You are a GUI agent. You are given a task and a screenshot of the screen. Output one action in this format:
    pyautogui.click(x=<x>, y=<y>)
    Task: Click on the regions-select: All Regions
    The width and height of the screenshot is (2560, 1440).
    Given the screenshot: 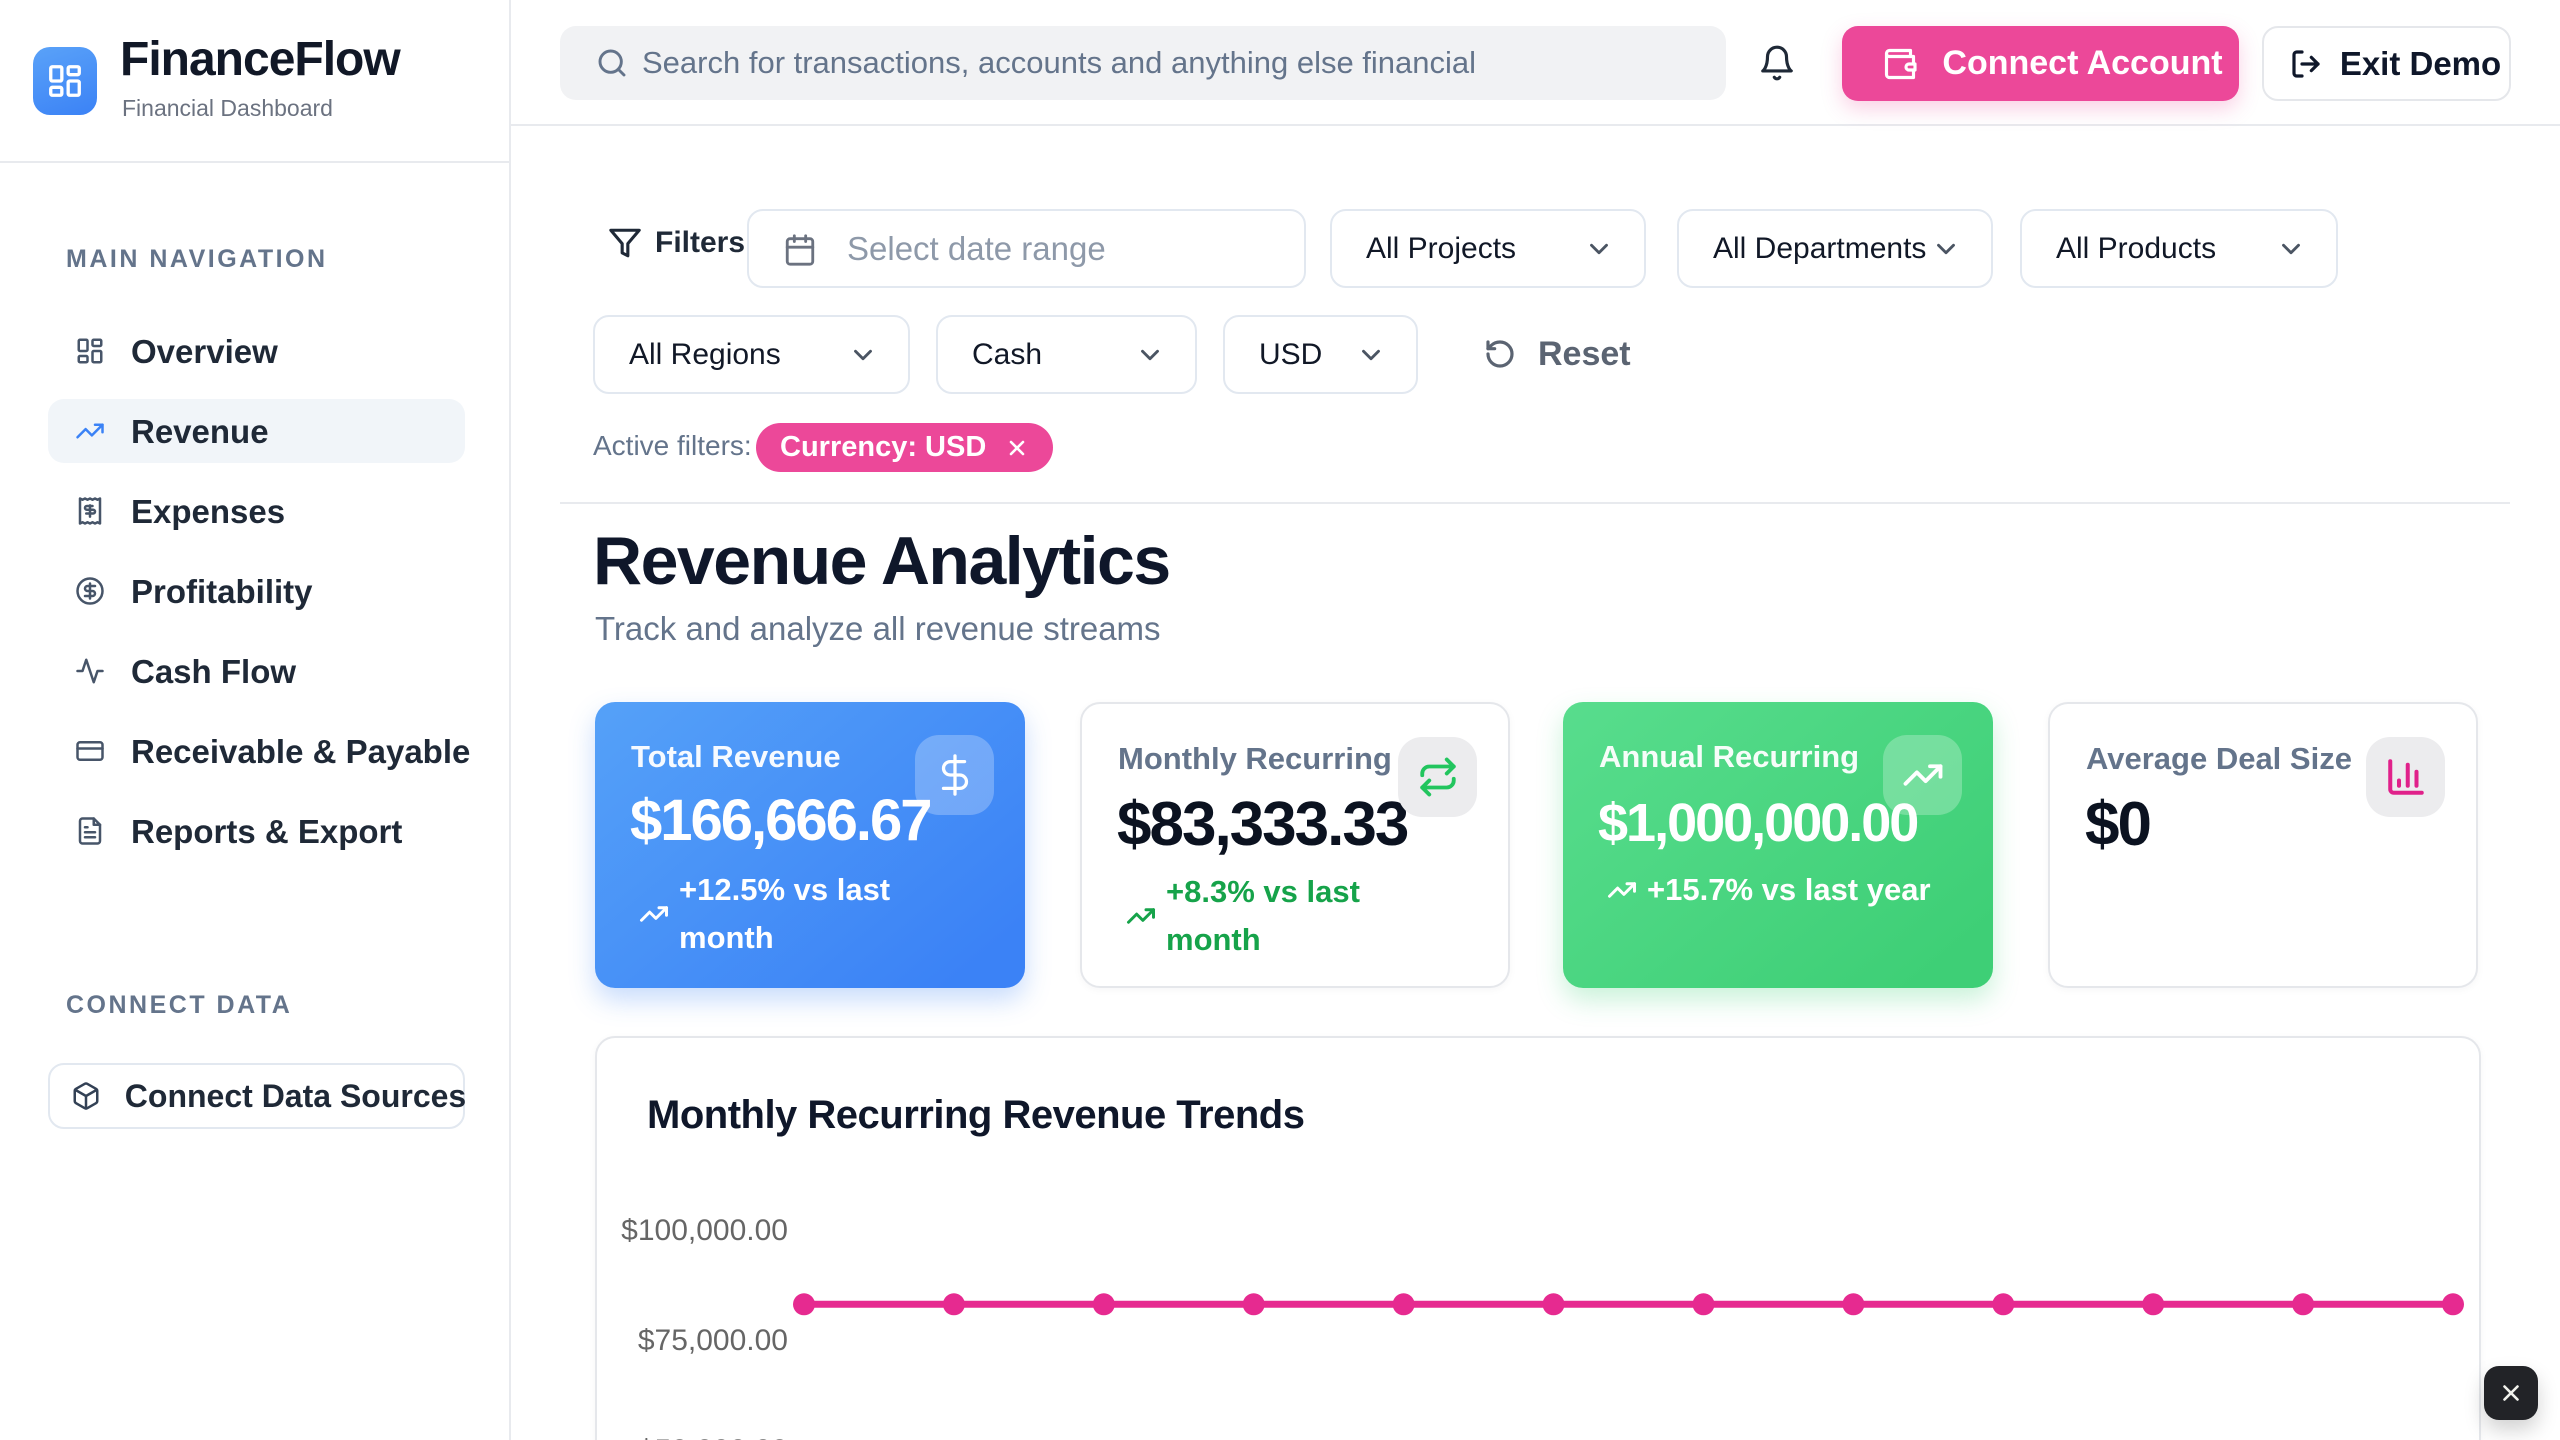 What is the action you would take?
    pyautogui.click(x=751, y=354)
    